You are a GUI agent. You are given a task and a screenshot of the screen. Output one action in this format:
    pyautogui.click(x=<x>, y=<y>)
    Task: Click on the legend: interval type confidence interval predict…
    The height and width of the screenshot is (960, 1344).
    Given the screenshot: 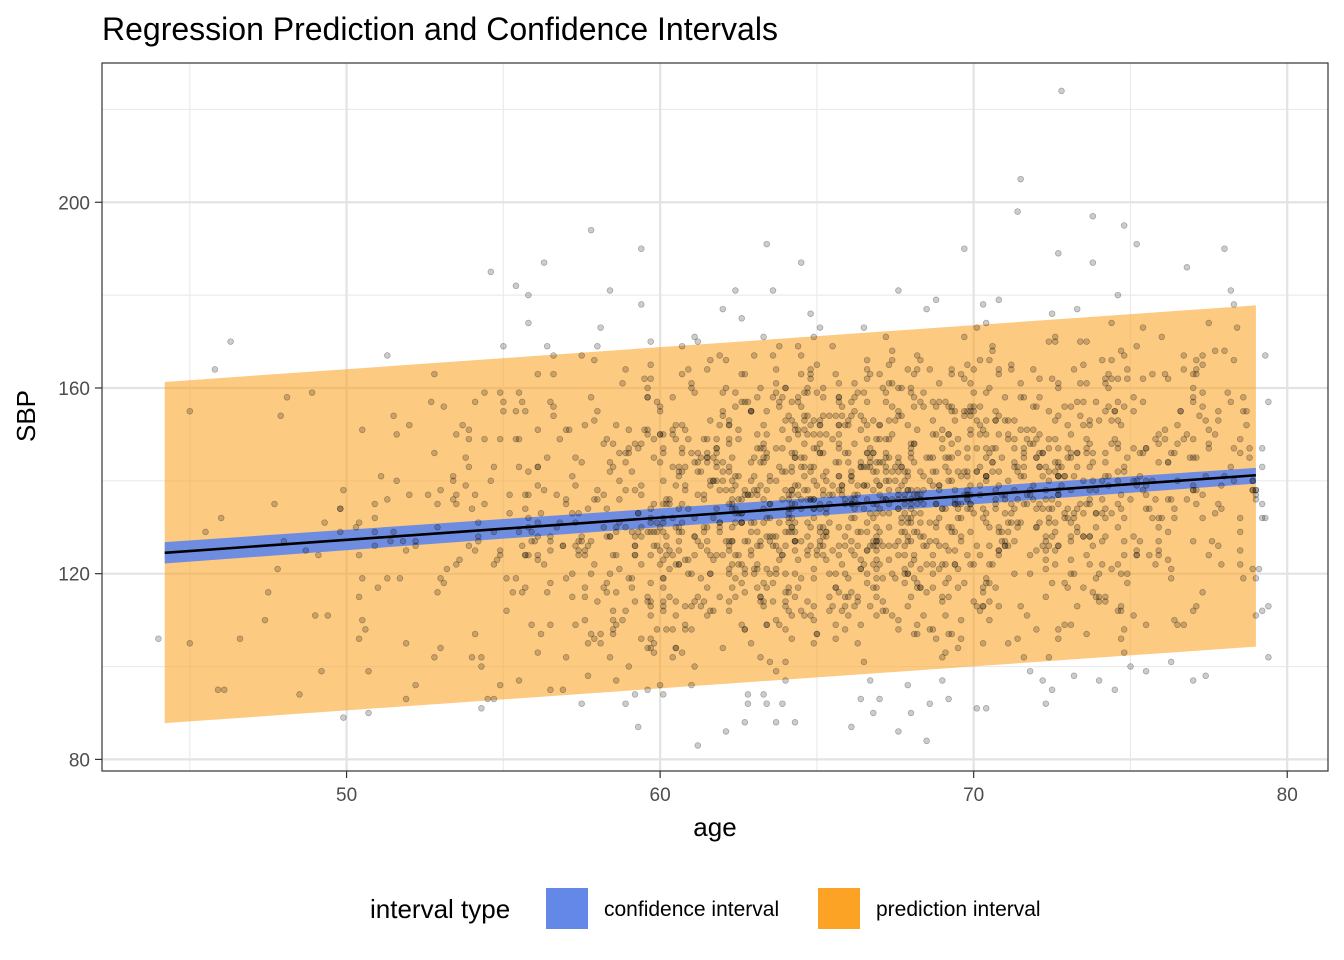 What is the action you would take?
    pyautogui.click(x=705, y=908)
    